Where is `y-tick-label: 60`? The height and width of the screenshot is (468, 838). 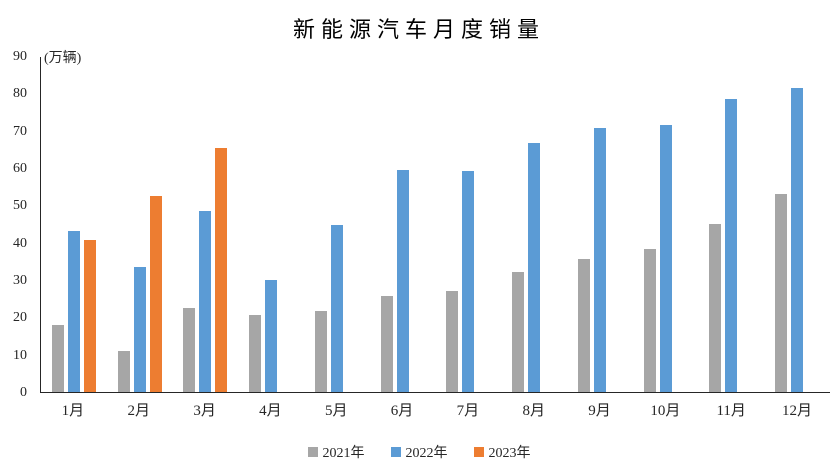
y-tick-label: 60 is located at coordinates (20, 168).